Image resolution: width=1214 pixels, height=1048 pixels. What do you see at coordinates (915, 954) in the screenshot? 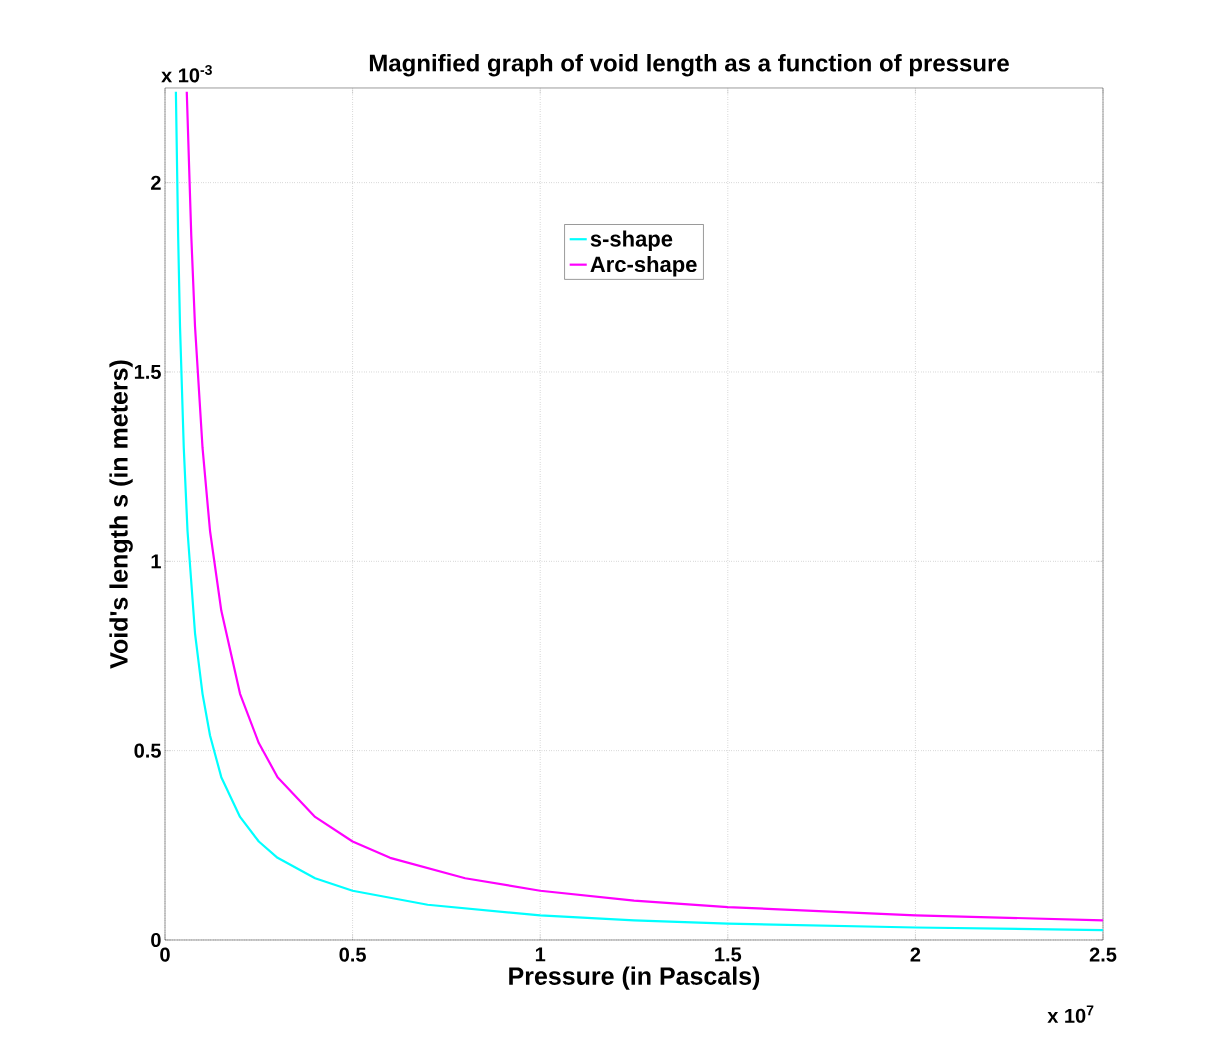
I see `x-tick-label: 2` at bounding box center [915, 954].